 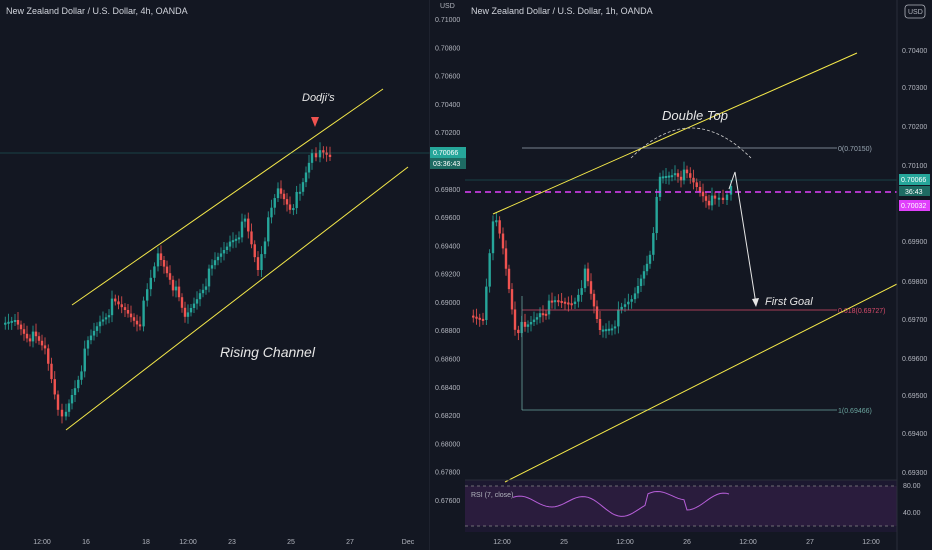 I want to click on left-price-tick: 0.69000, so click(x=447, y=303).